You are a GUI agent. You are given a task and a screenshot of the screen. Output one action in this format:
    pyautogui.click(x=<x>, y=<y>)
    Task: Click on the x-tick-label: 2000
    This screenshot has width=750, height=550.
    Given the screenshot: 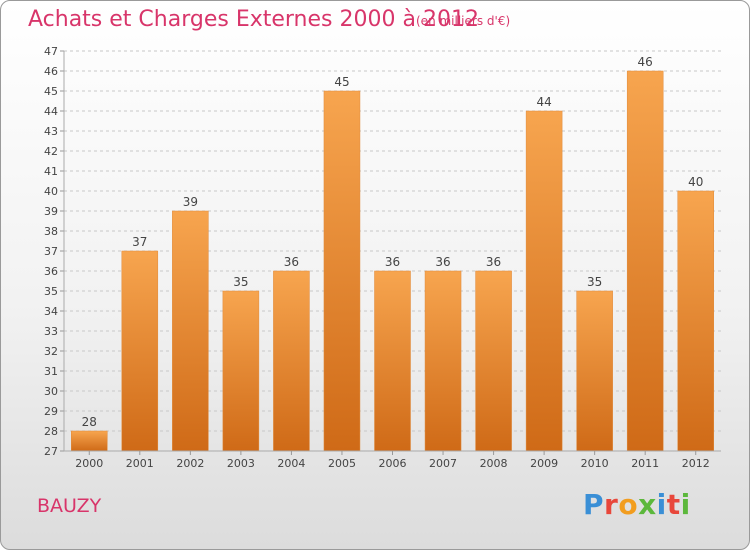 What is the action you would take?
    pyautogui.click(x=89, y=463)
    